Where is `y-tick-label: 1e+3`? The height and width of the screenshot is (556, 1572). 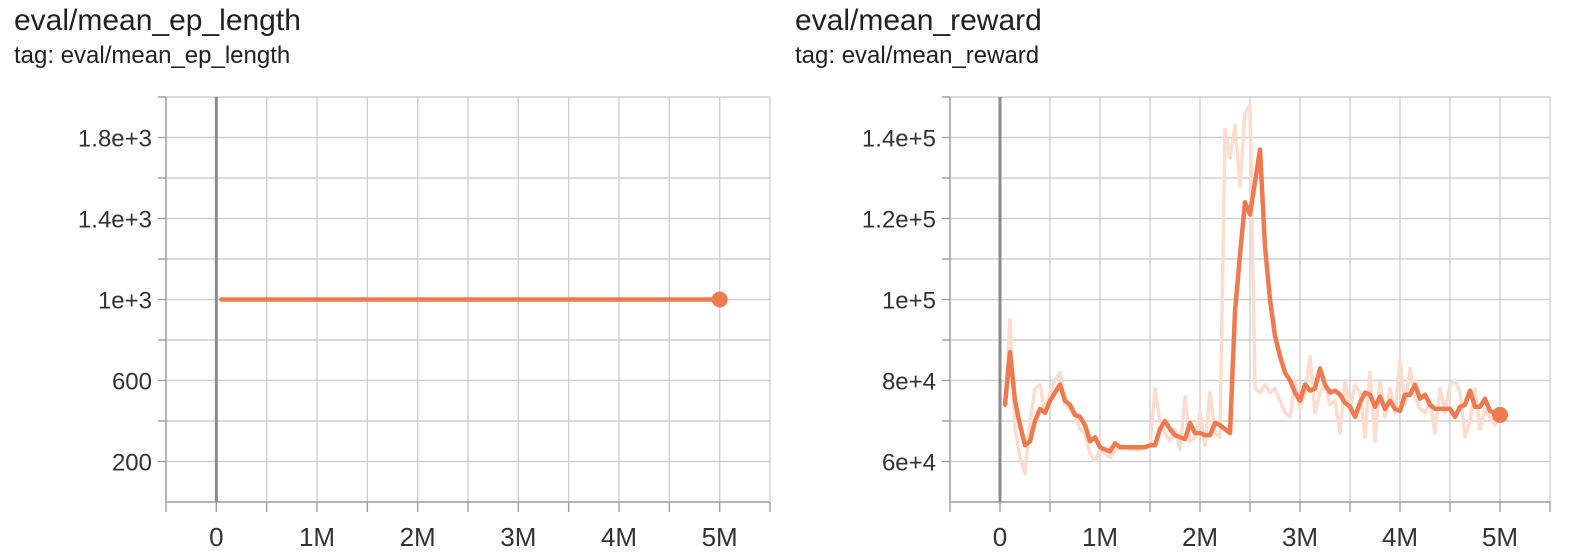
y-tick-label: 1e+3 is located at coordinates (125, 301).